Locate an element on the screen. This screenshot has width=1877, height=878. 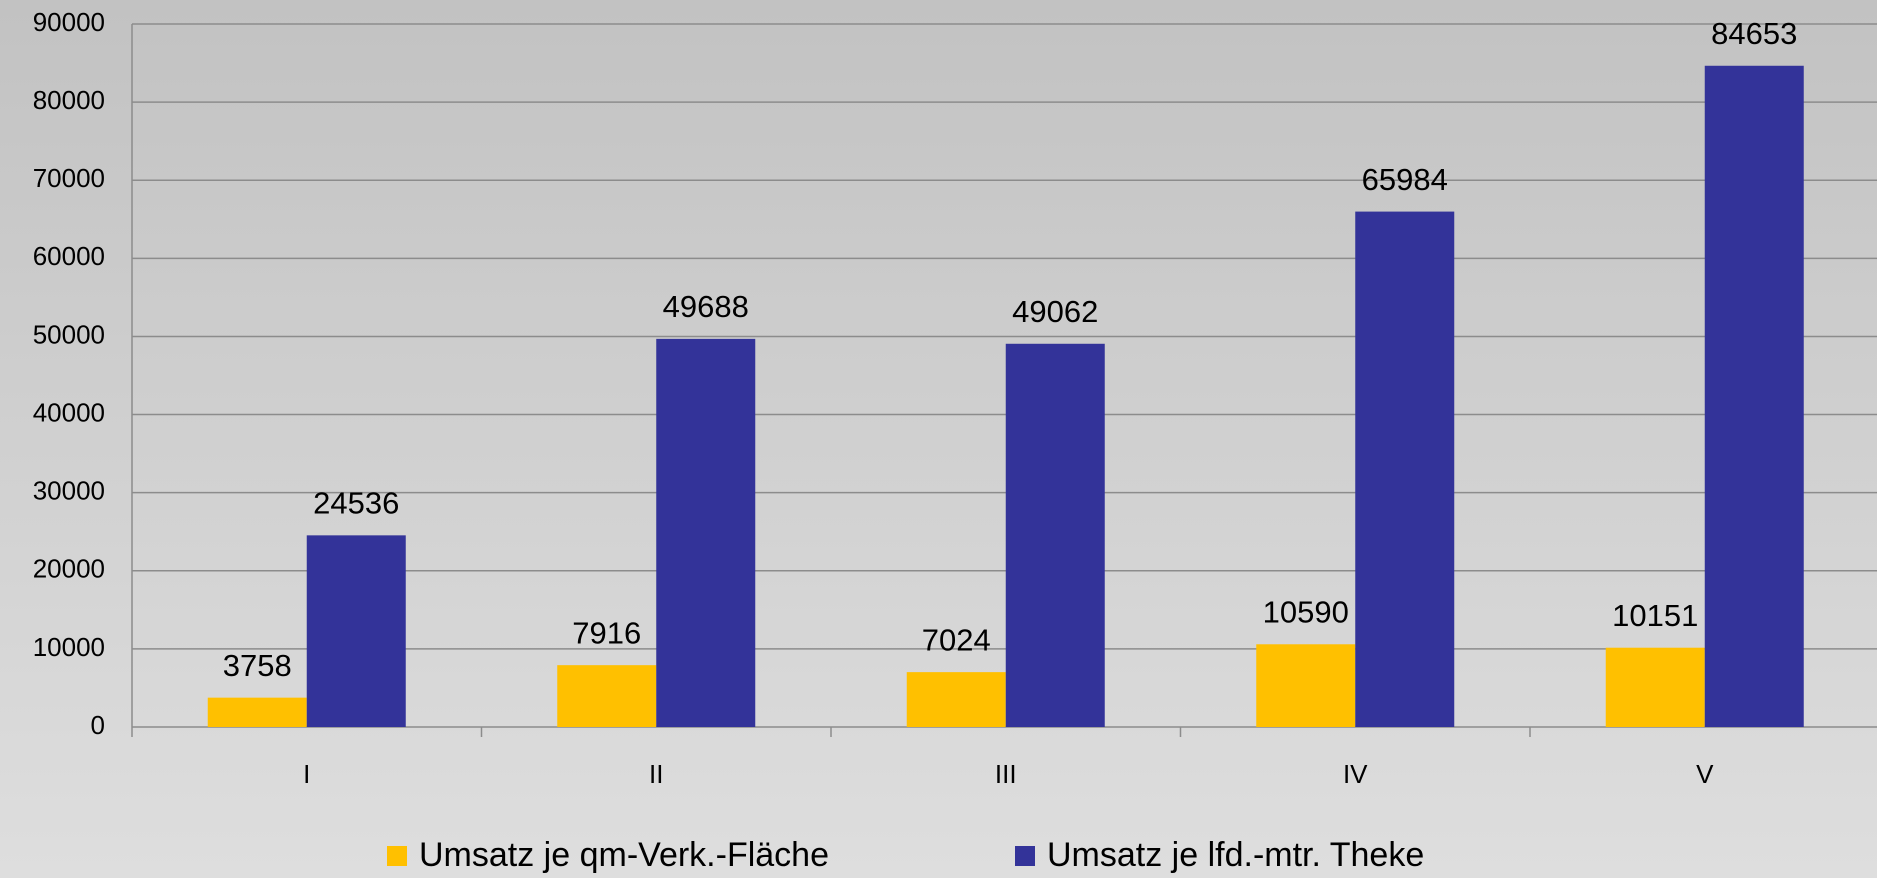
data-label: 3758 is located at coordinates (257, 665).